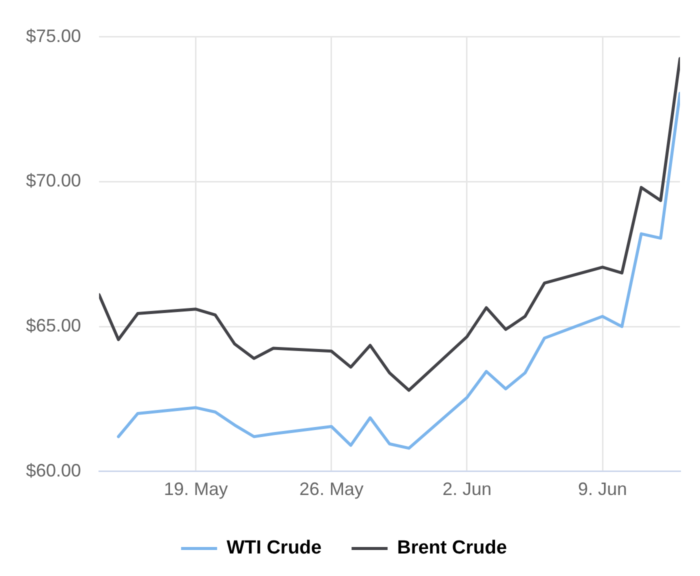 The height and width of the screenshot is (576, 700). Describe the element at coordinates (467, 489) in the screenshot. I see `x-tick-label: 2. Jun` at that location.